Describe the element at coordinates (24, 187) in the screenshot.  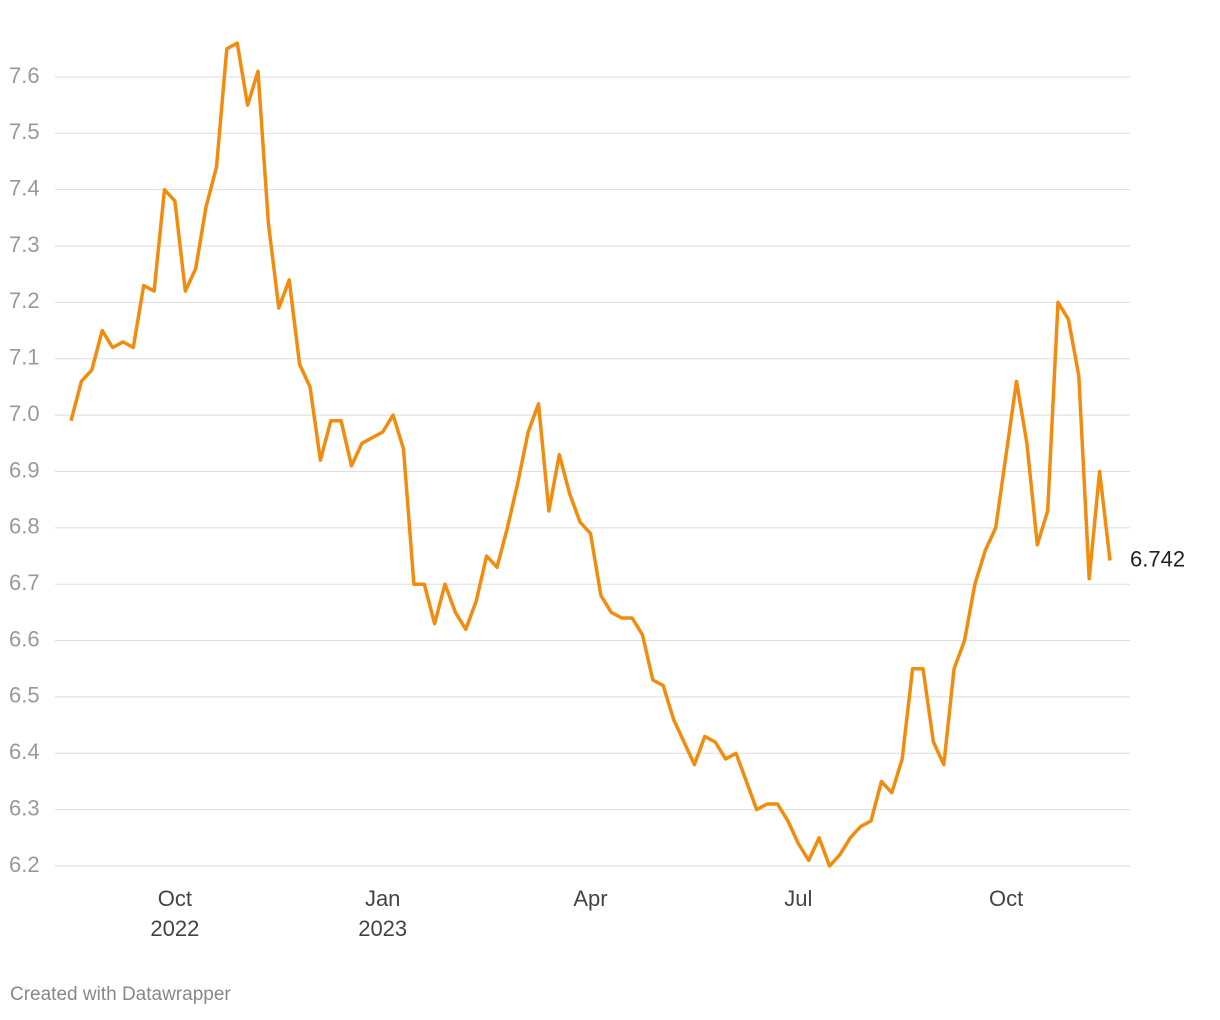
I see `y-tick-label: 7.4` at that location.